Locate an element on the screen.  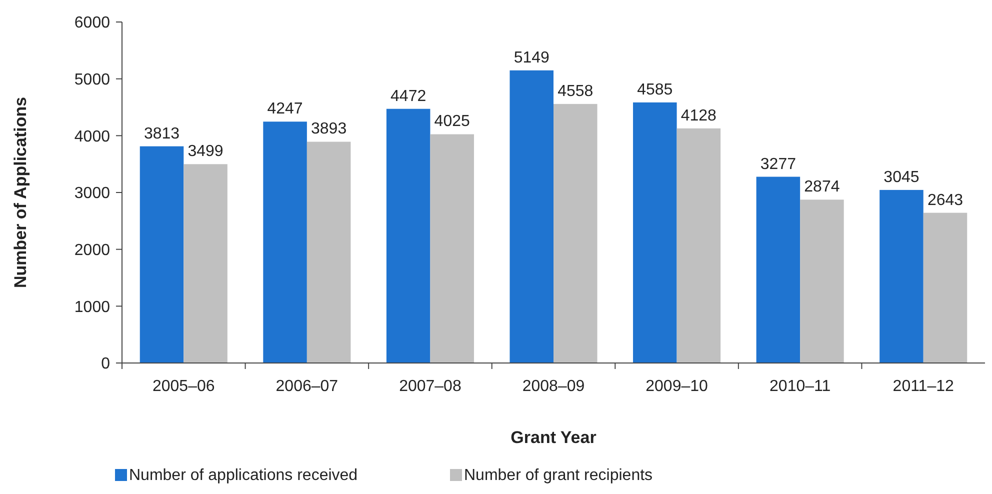
data-label: 4247 is located at coordinates (285, 109).